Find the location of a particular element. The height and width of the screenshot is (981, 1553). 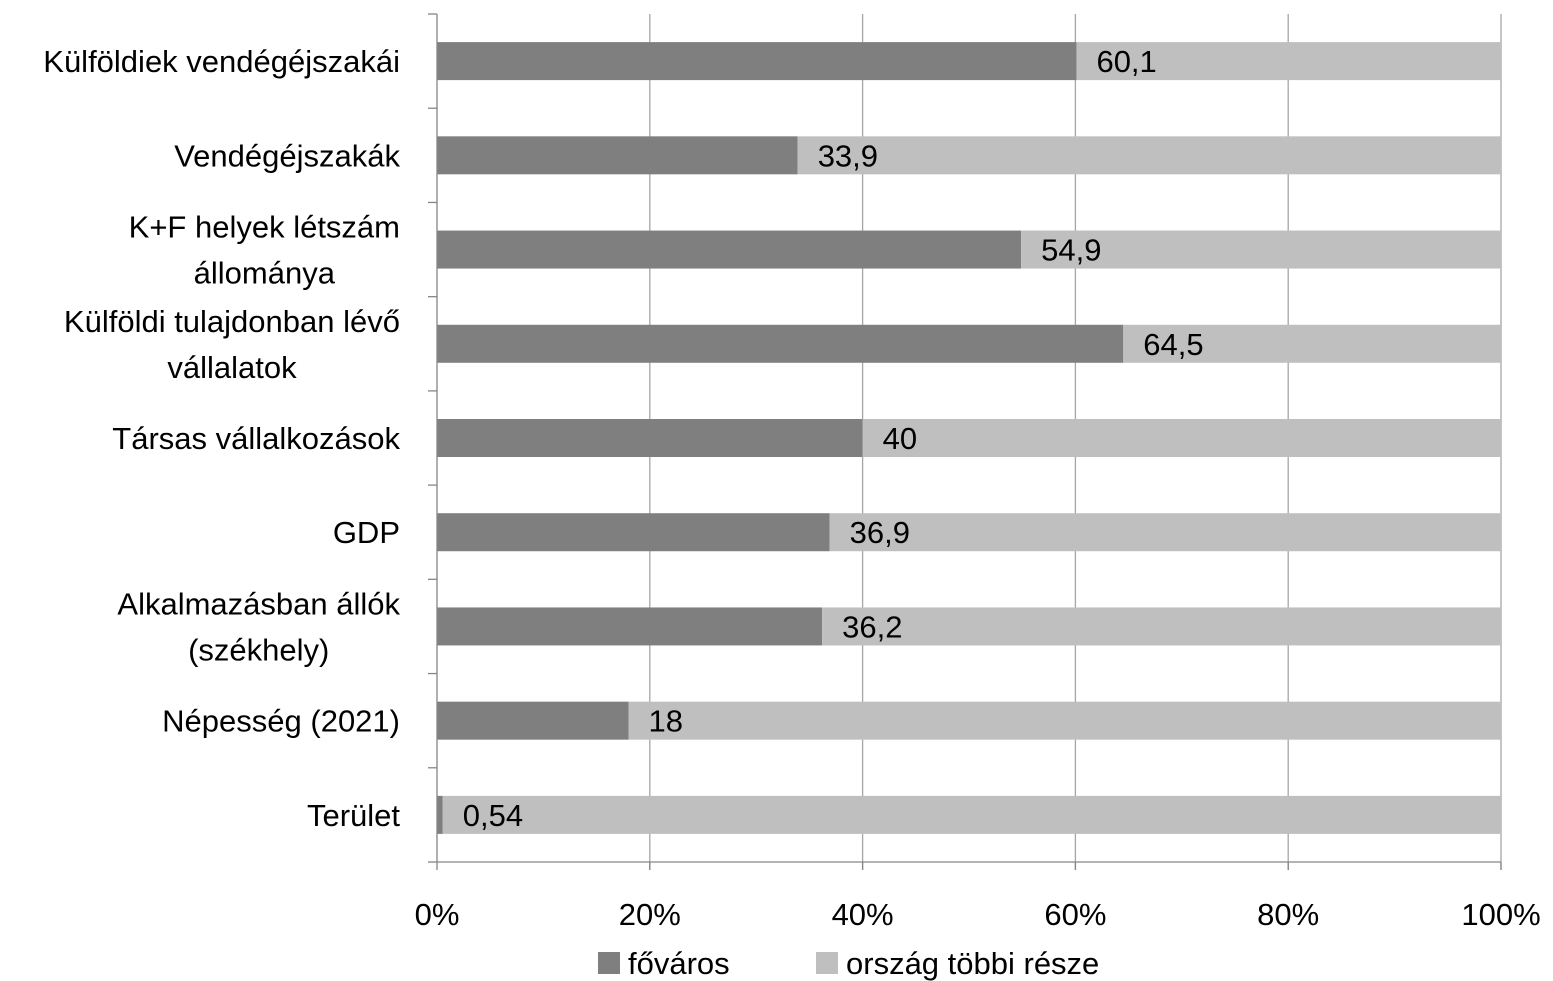

legend-label-orszag: ország többi része is located at coordinates (972, 963).